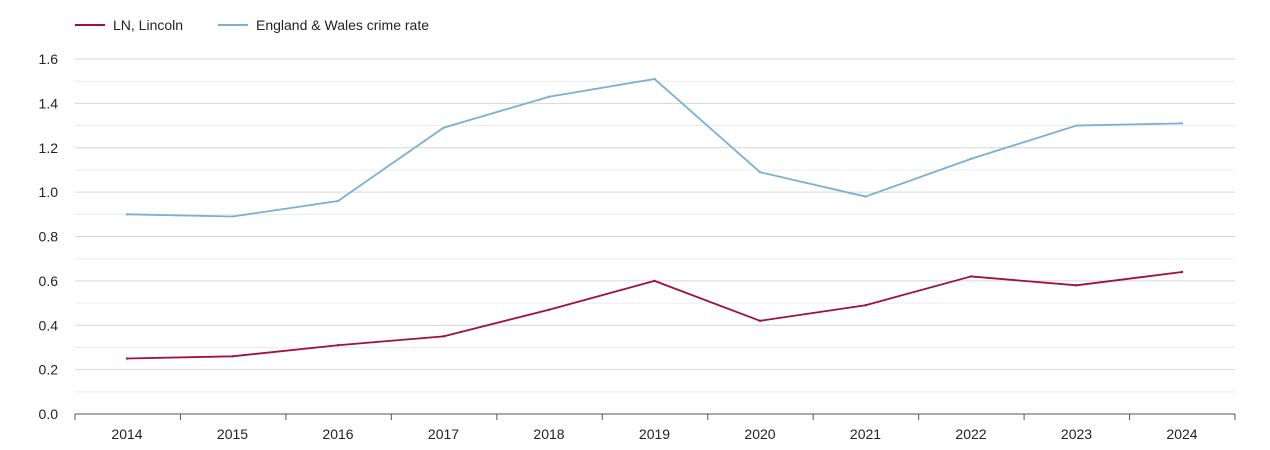 Image resolution: width=1270 pixels, height=450 pixels. I want to click on x-tick-label: 2014, so click(126, 434).